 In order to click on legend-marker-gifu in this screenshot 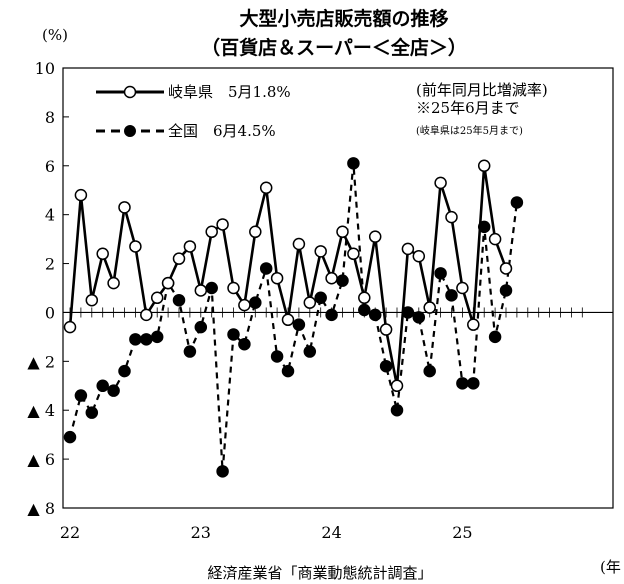, I will do `click(130, 92)`.